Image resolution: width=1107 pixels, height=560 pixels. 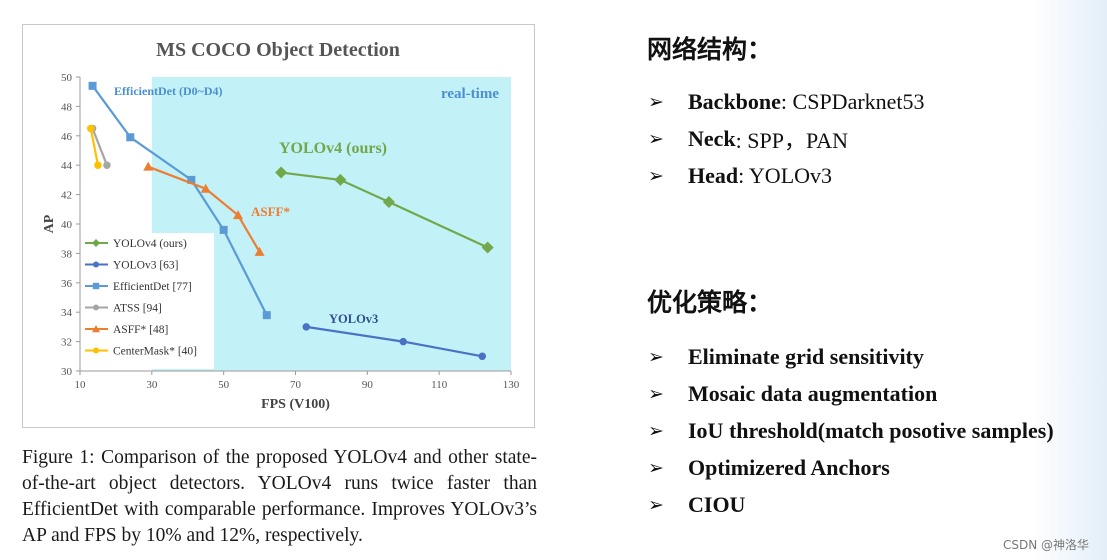 I want to click on item-text: Mosaic data augmentation, so click(x=813, y=393).